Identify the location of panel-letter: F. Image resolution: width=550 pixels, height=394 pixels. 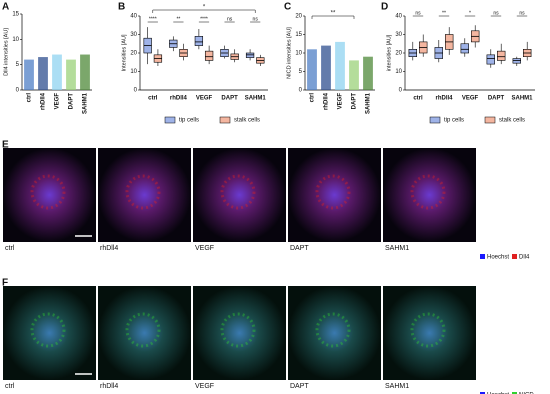
(5, 283).